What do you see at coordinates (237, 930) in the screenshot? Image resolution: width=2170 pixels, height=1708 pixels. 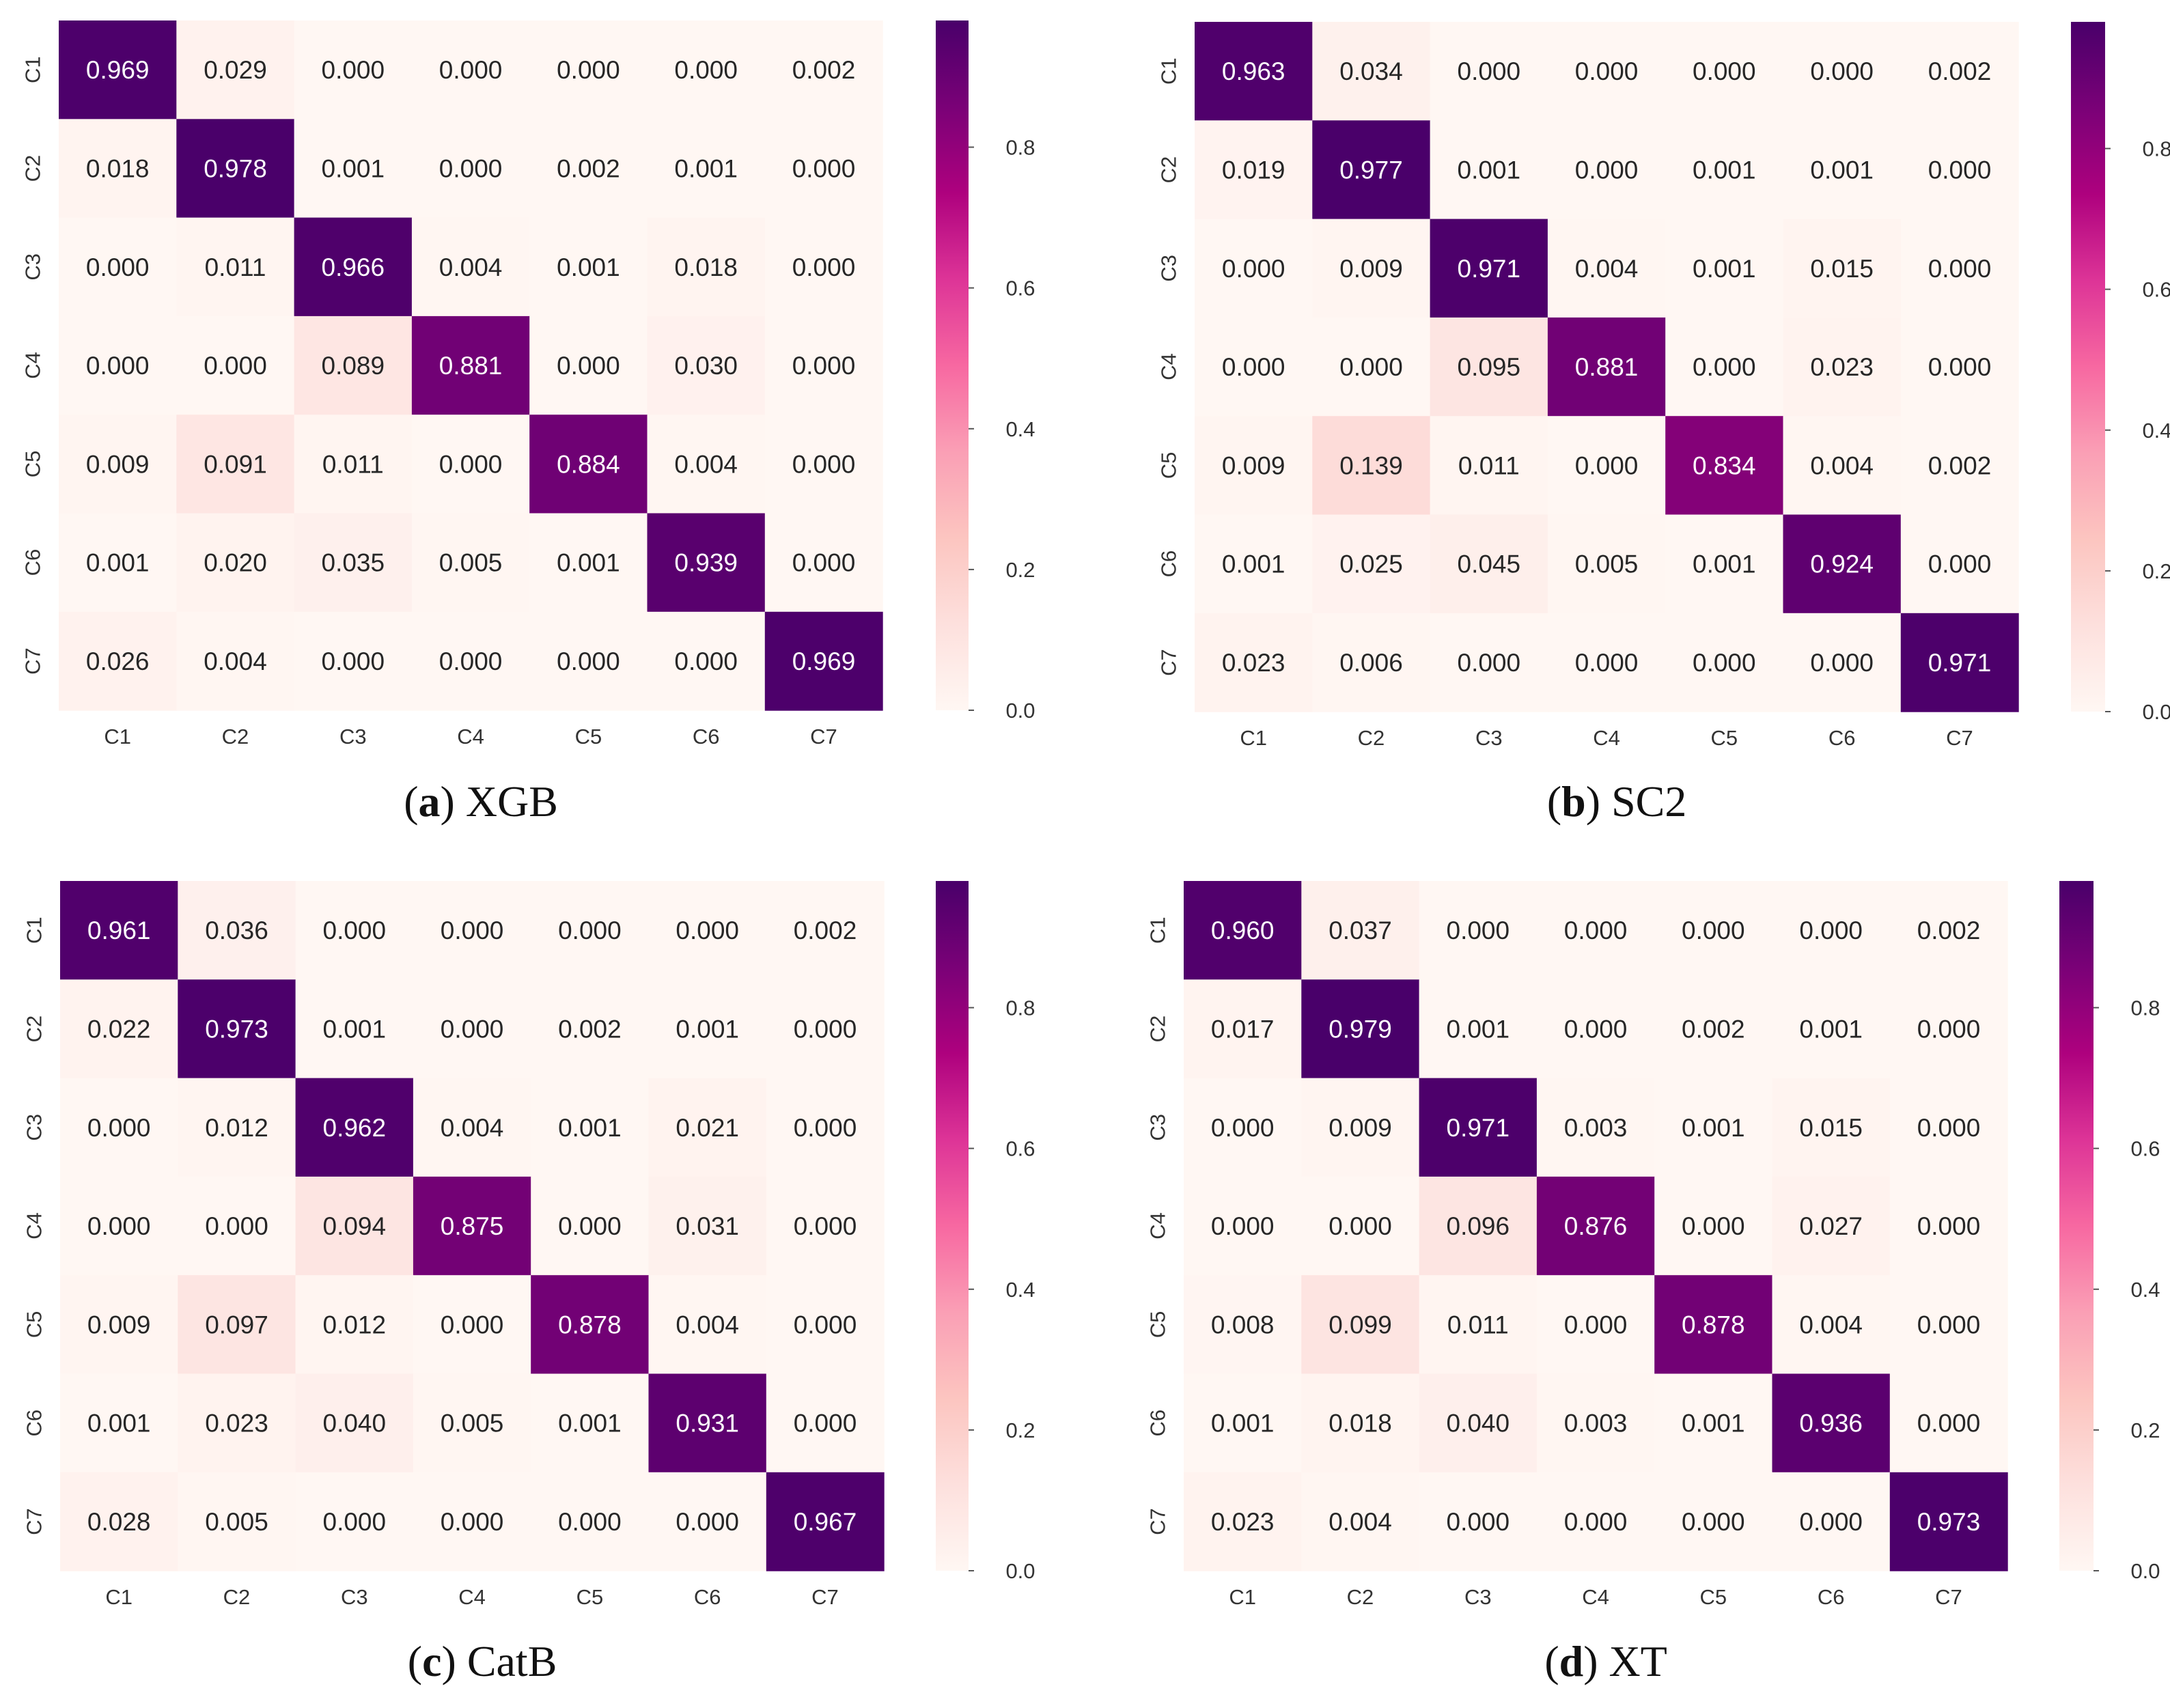 I see `cell-value-label: 0.036` at bounding box center [237, 930].